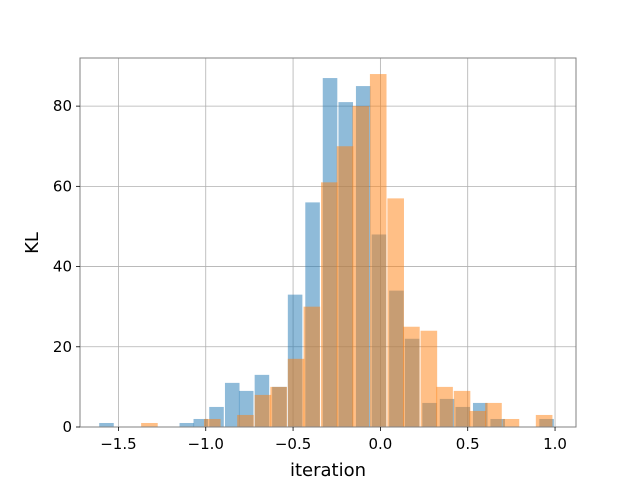 This screenshot has height=480, width=640. Describe the element at coordinates (206, 444) in the screenshot. I see `x-tick-label: −1.0` at that location.